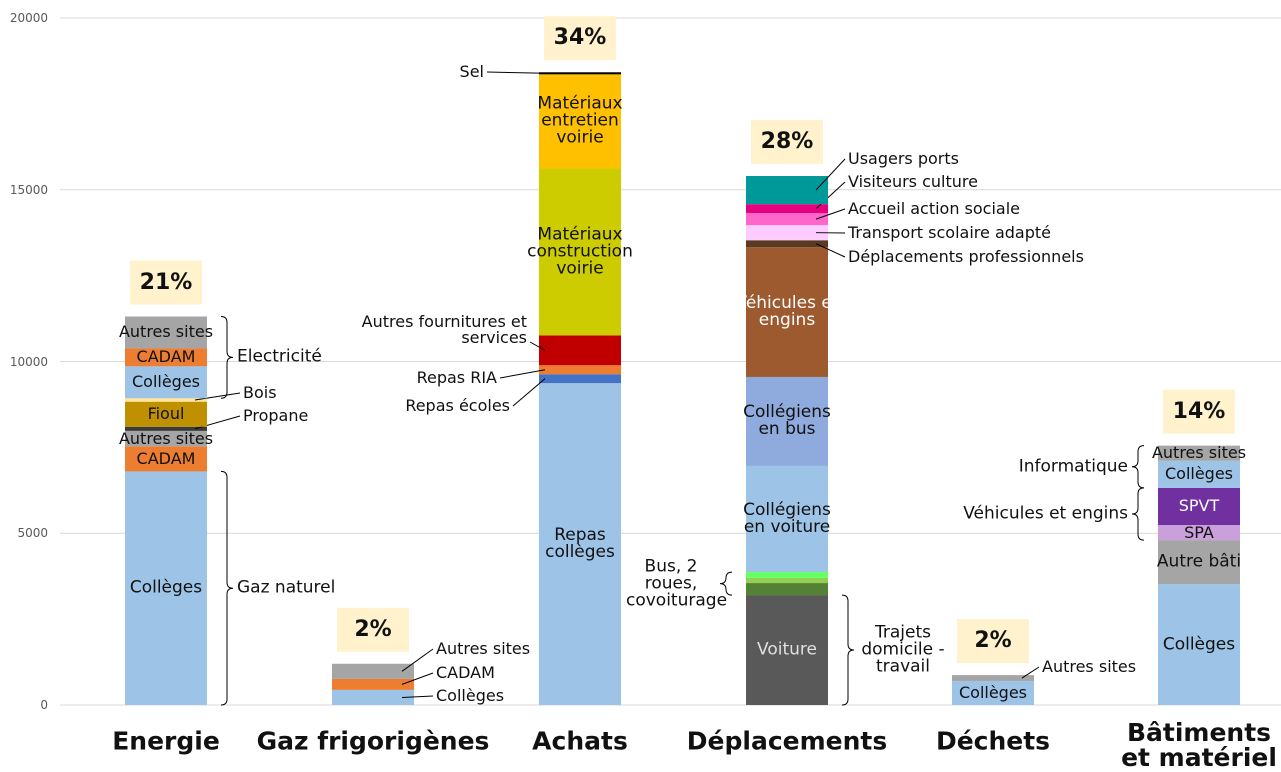 Image resolution: width=1281 pixels, height=772 pixels. I want to click on share-label: 34%, so click(580, 38).